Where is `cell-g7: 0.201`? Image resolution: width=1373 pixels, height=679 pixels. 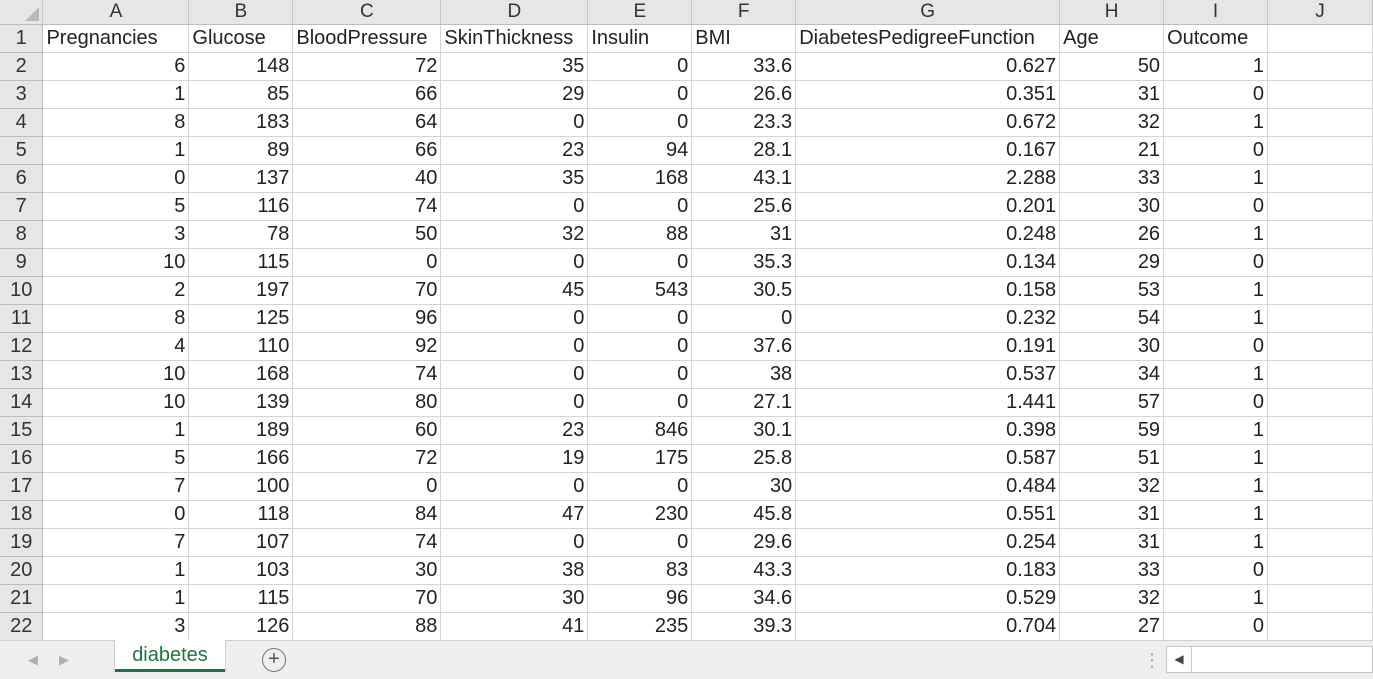 cell-g7: 0.201 is located at coordinates (928, 206).